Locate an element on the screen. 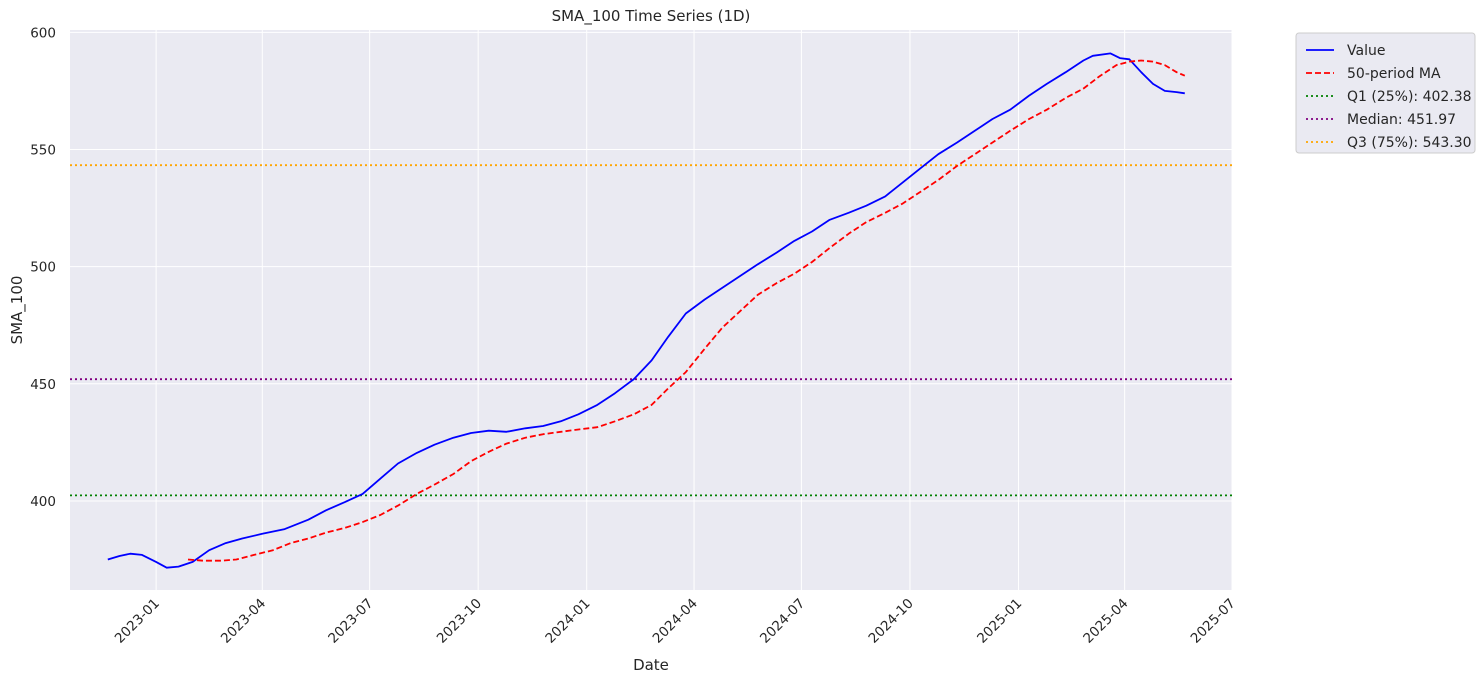 This screenshot has width=1484, height=687. y-tick-label: 400 is located at coordinates (43, 502).